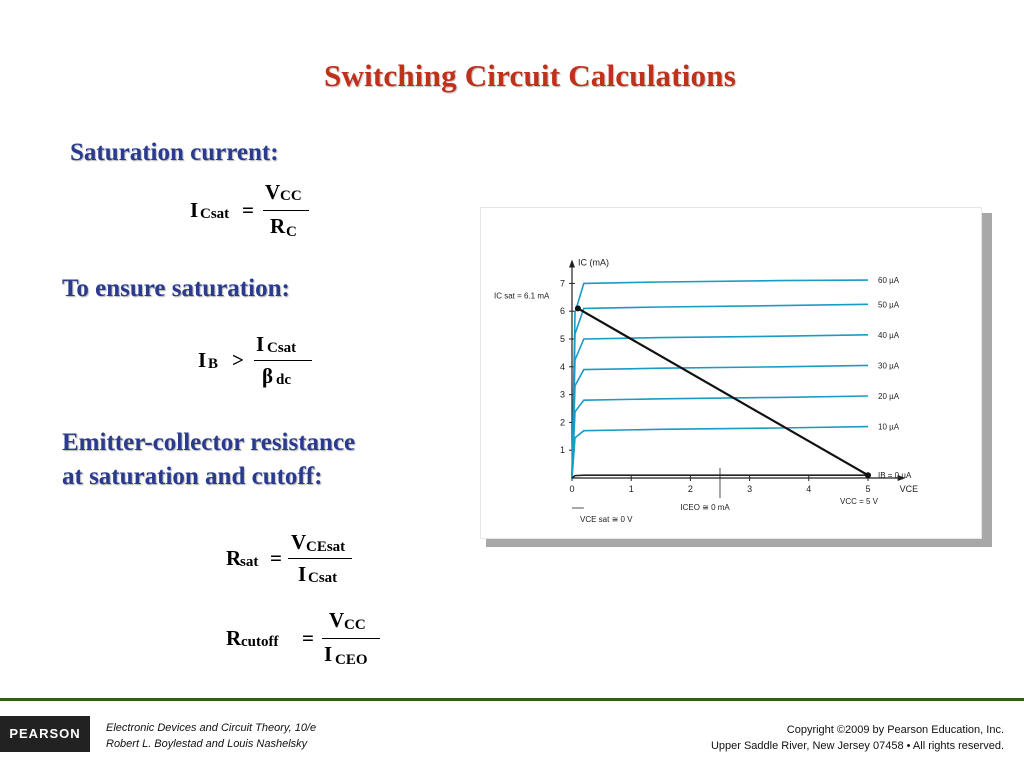  I want to click on eq-denominator-sub: Csat, so click(323, 578).